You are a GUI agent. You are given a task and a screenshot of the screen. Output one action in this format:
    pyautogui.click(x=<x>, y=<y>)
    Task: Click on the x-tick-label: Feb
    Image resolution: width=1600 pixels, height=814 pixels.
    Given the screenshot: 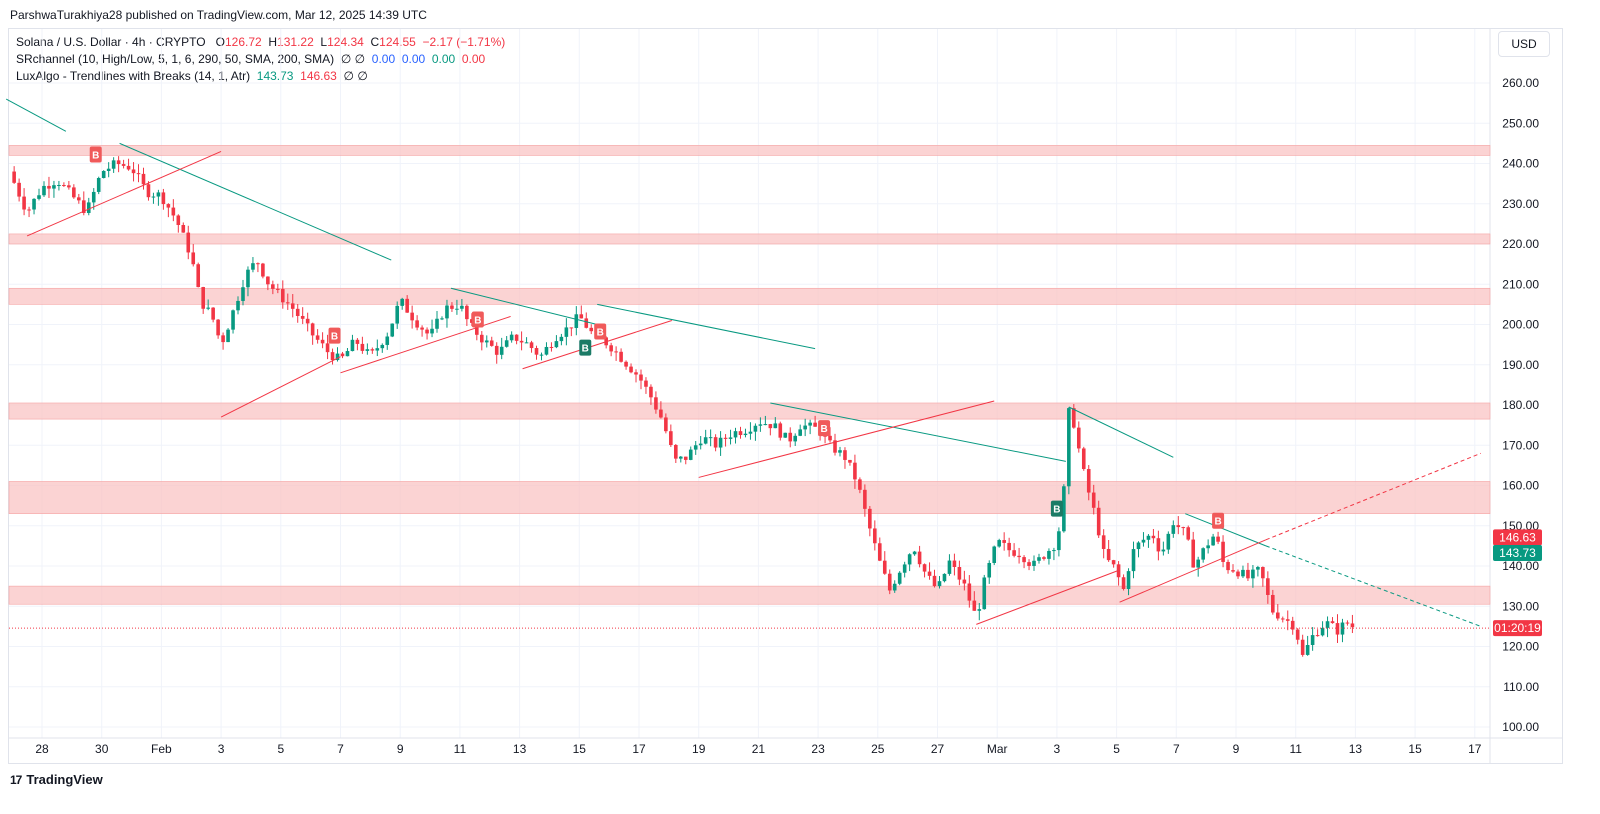 What is the action you would take?
    pyautogui.click(x=161, y=749)
    